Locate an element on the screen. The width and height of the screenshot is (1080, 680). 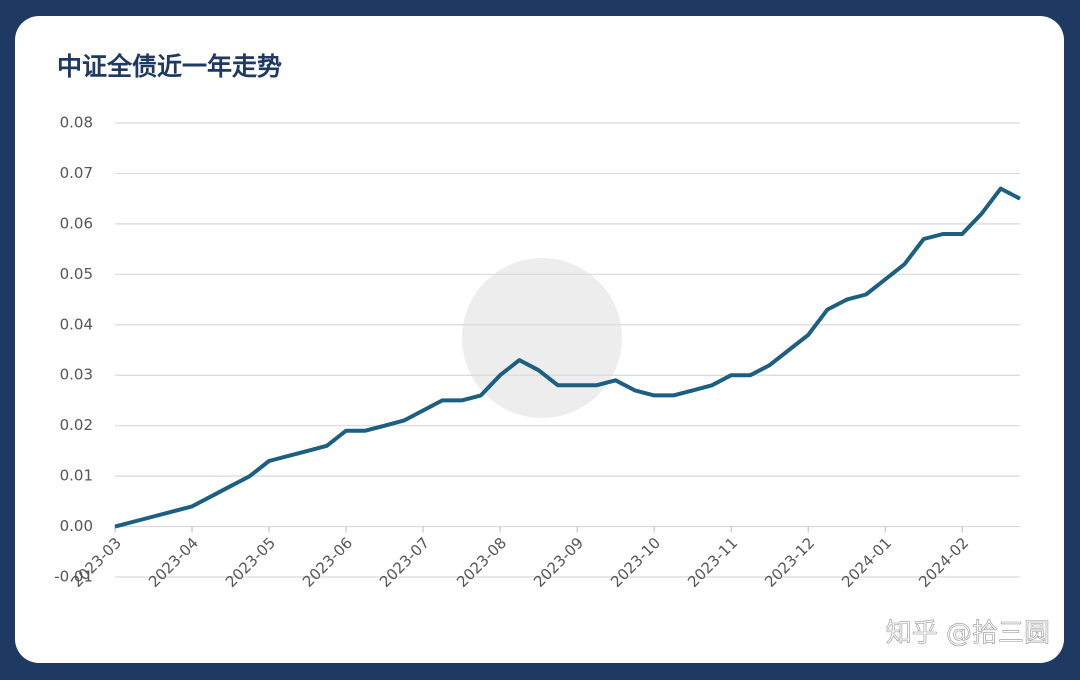
y-tick-label: 0.01 is located at coordinates (76, 476).